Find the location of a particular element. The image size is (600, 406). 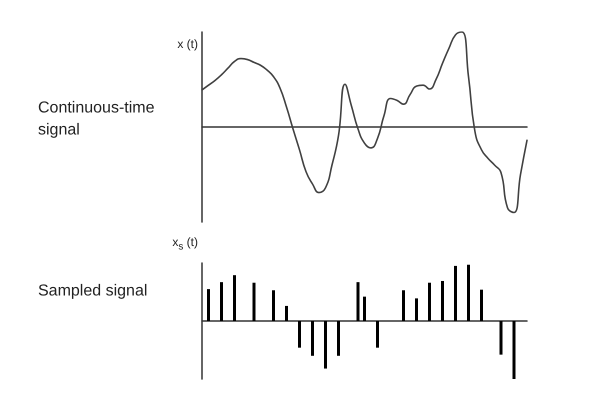

y-axis-title: x$_{s}$ (t) is located at coordinates (185, 243).